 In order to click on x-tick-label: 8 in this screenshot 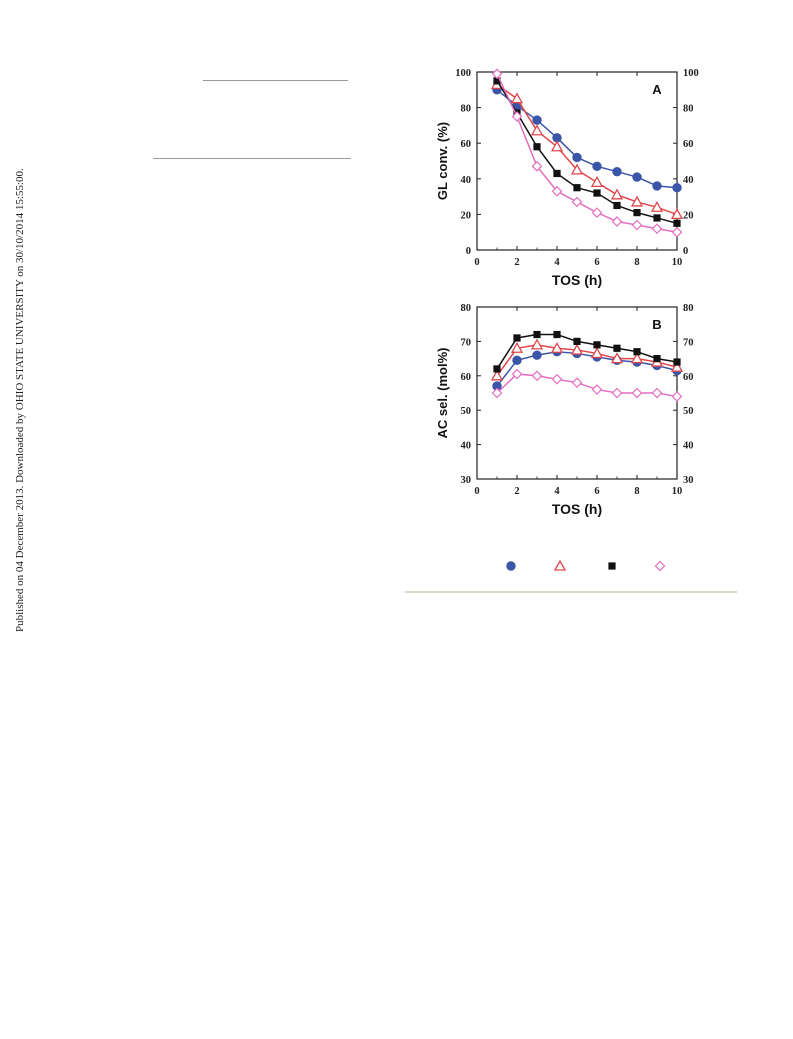, I will do `click(636, 491)`.